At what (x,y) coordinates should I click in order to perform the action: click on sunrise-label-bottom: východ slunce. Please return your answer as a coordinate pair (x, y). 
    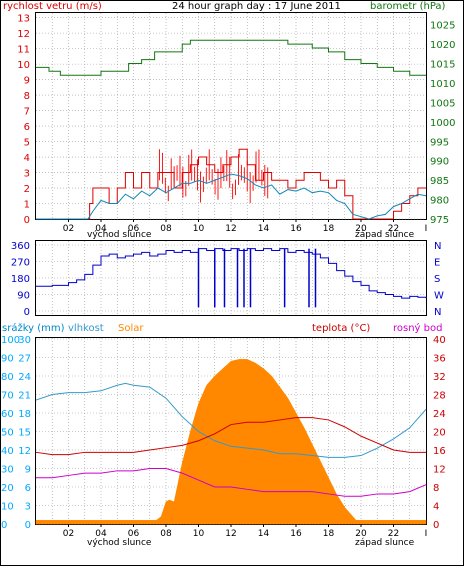
    Looking at the image, I should click on (119, 543).